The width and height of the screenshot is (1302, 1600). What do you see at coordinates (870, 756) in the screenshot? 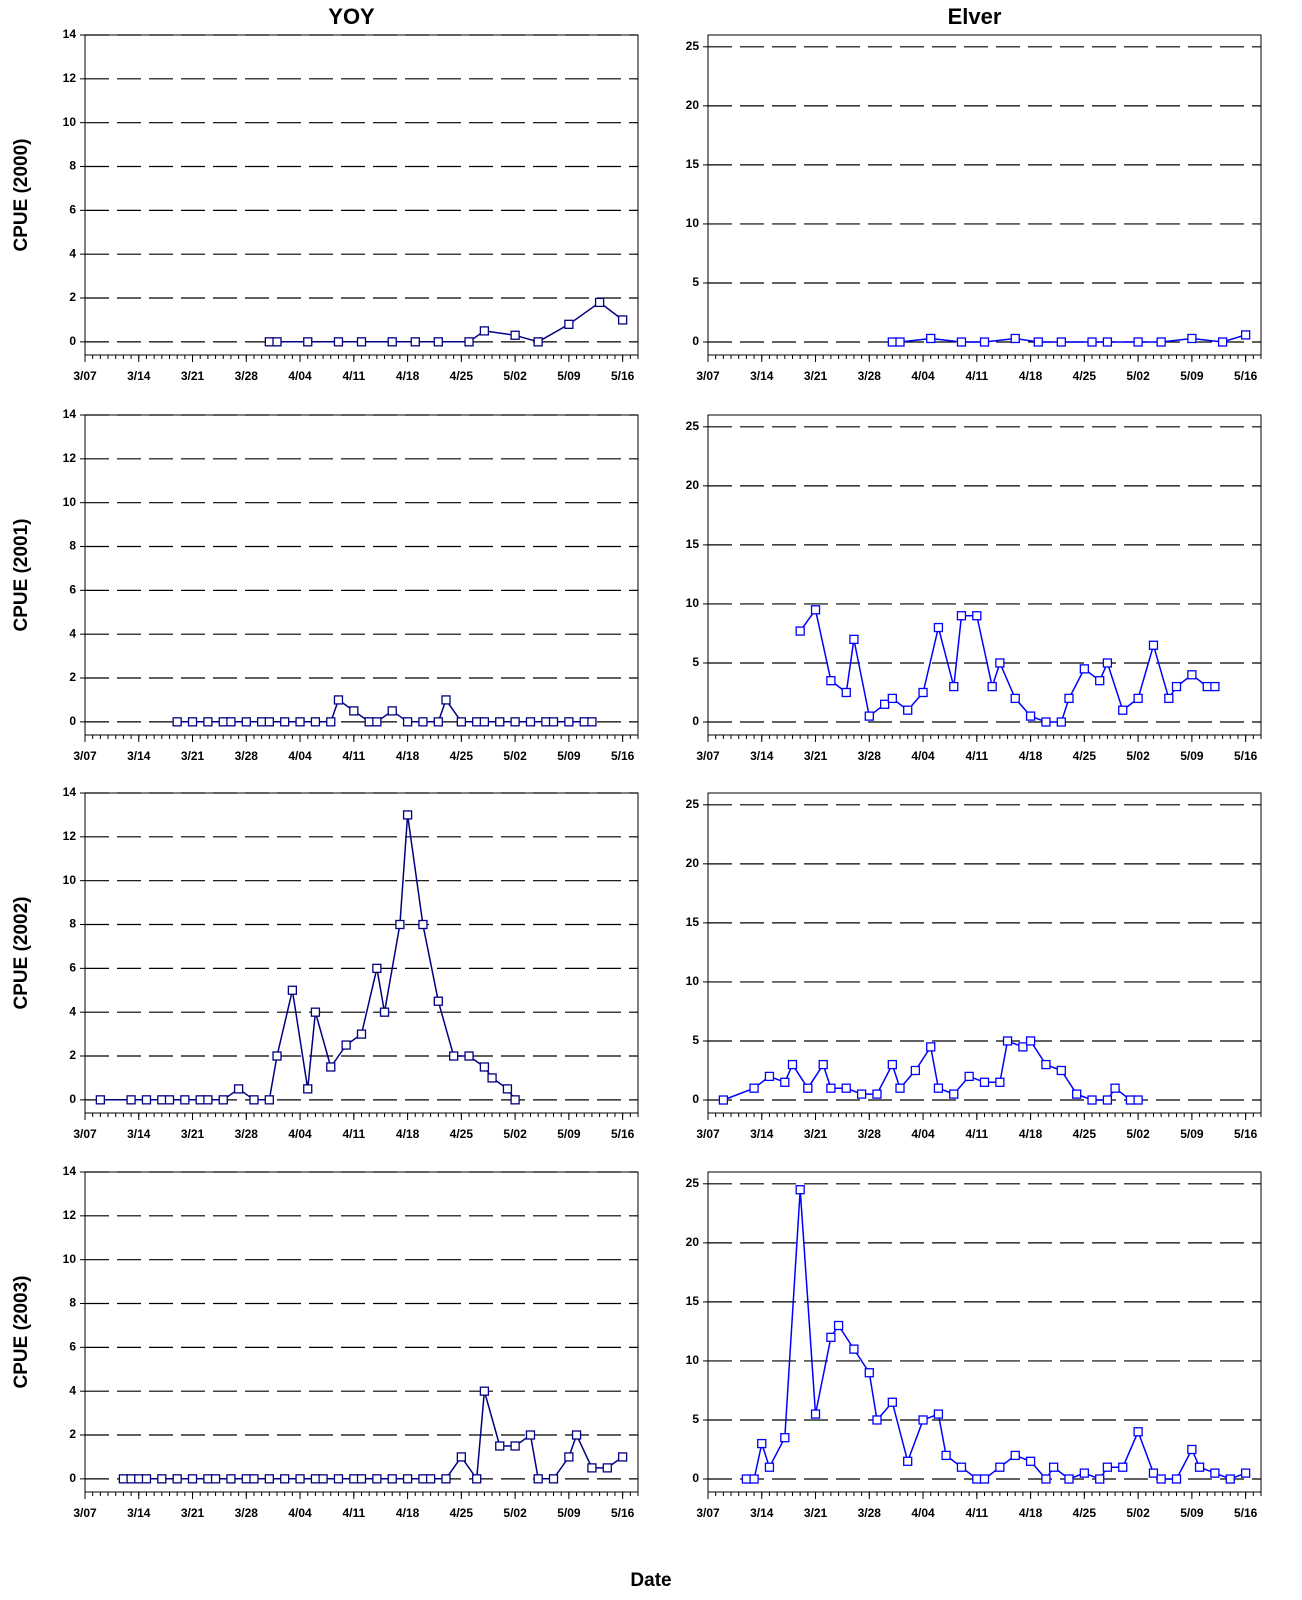
I see `x-tick-label: 3/28` at bounding box center [870, 756].